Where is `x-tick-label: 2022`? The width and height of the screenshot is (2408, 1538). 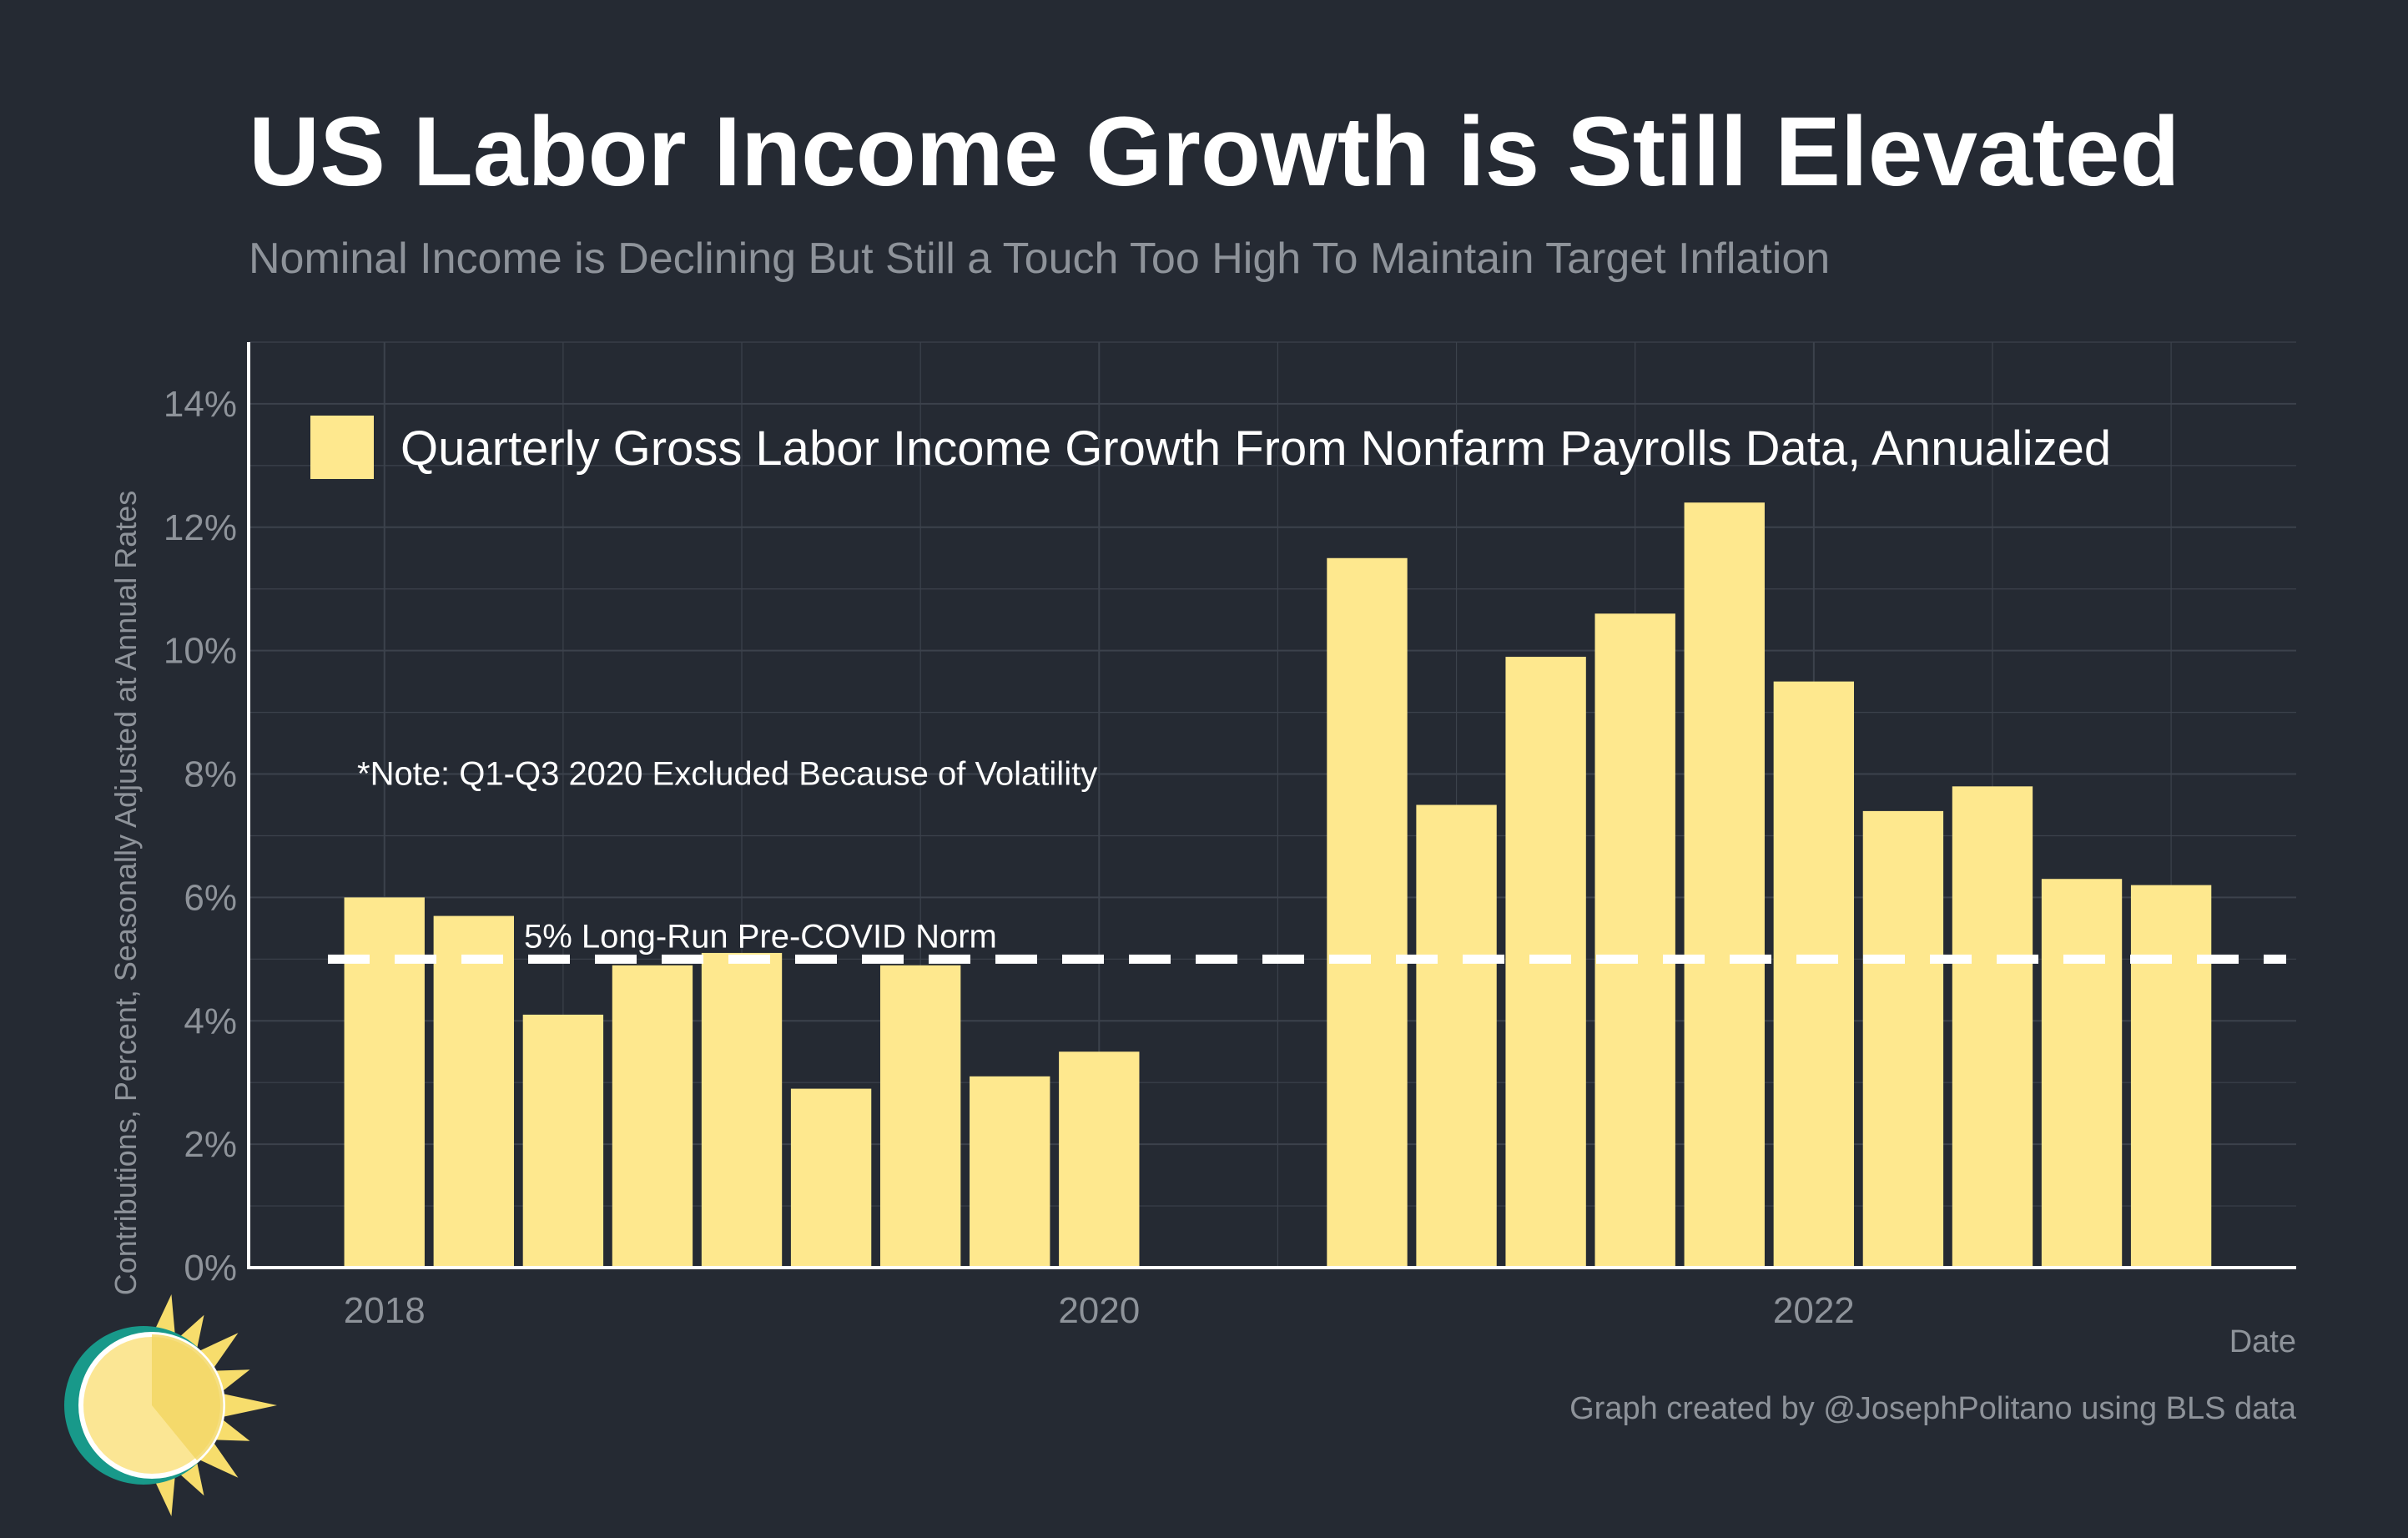
x-tick-label: 2022 is located at coordinates (1814, 1310).